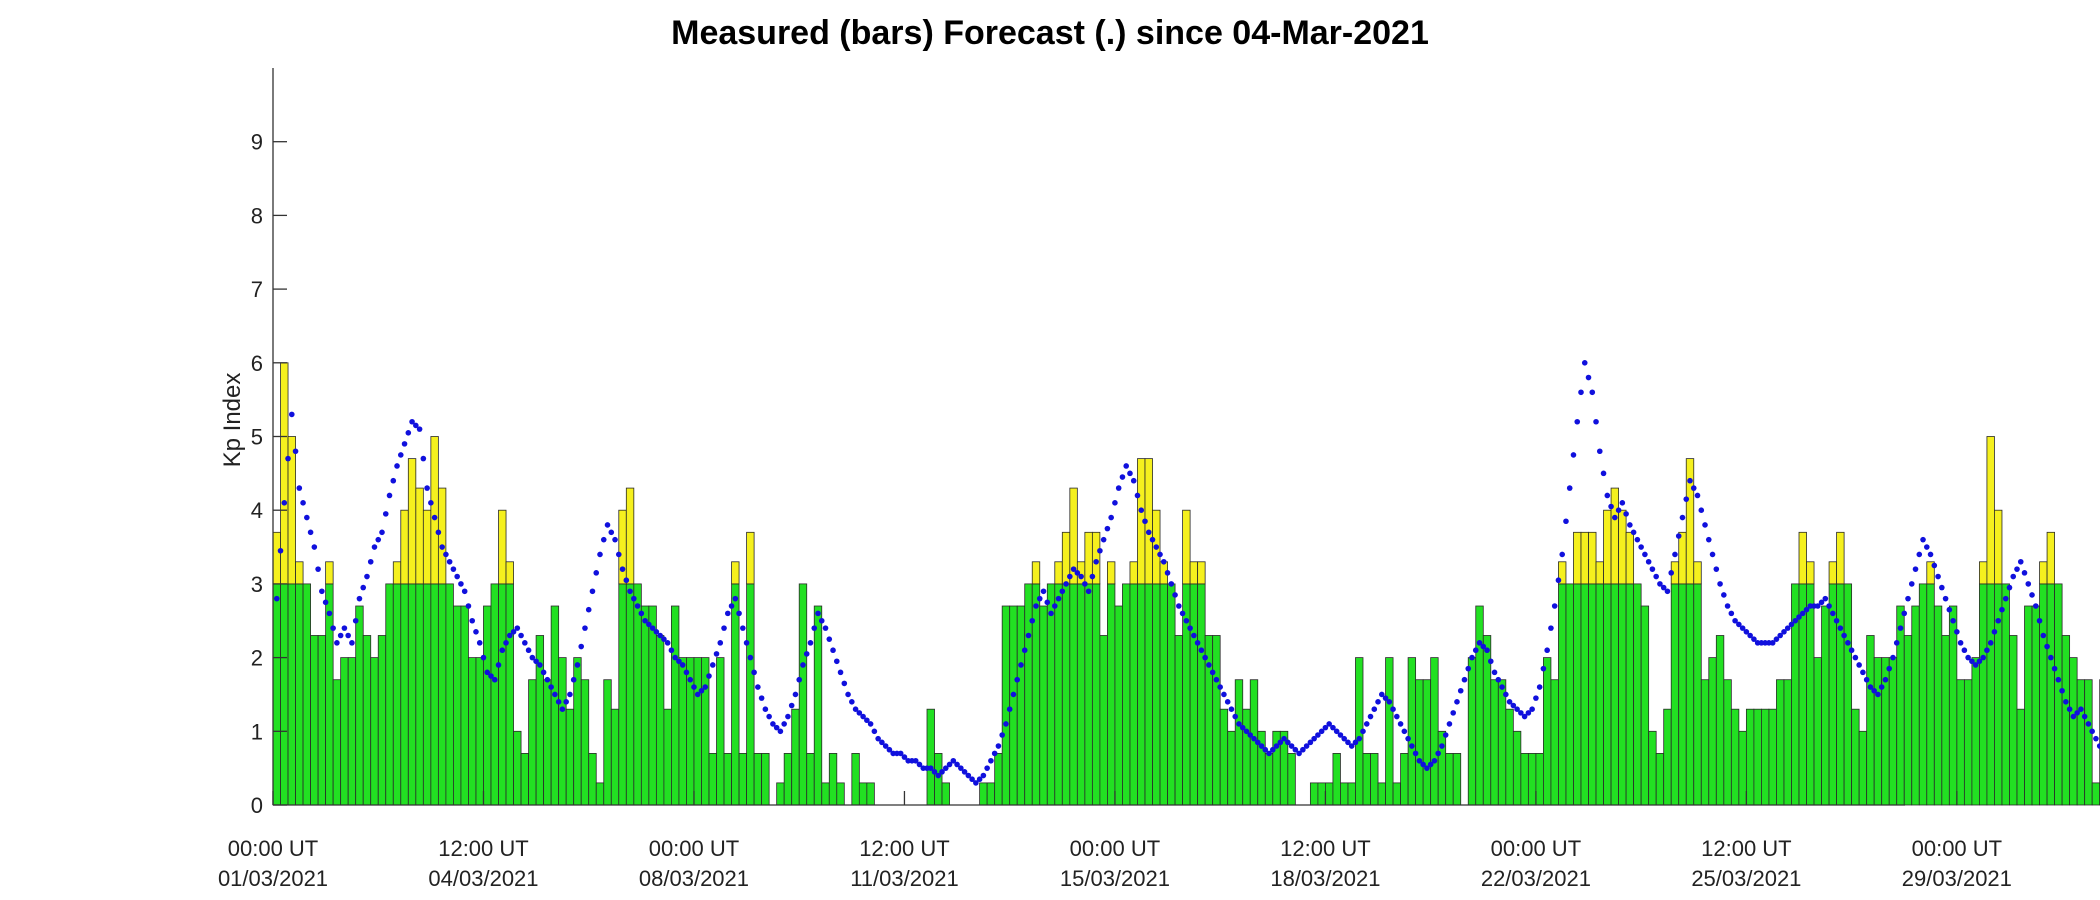  I want to click on x-tick-time: 12:00 UT, so click(904, 848).